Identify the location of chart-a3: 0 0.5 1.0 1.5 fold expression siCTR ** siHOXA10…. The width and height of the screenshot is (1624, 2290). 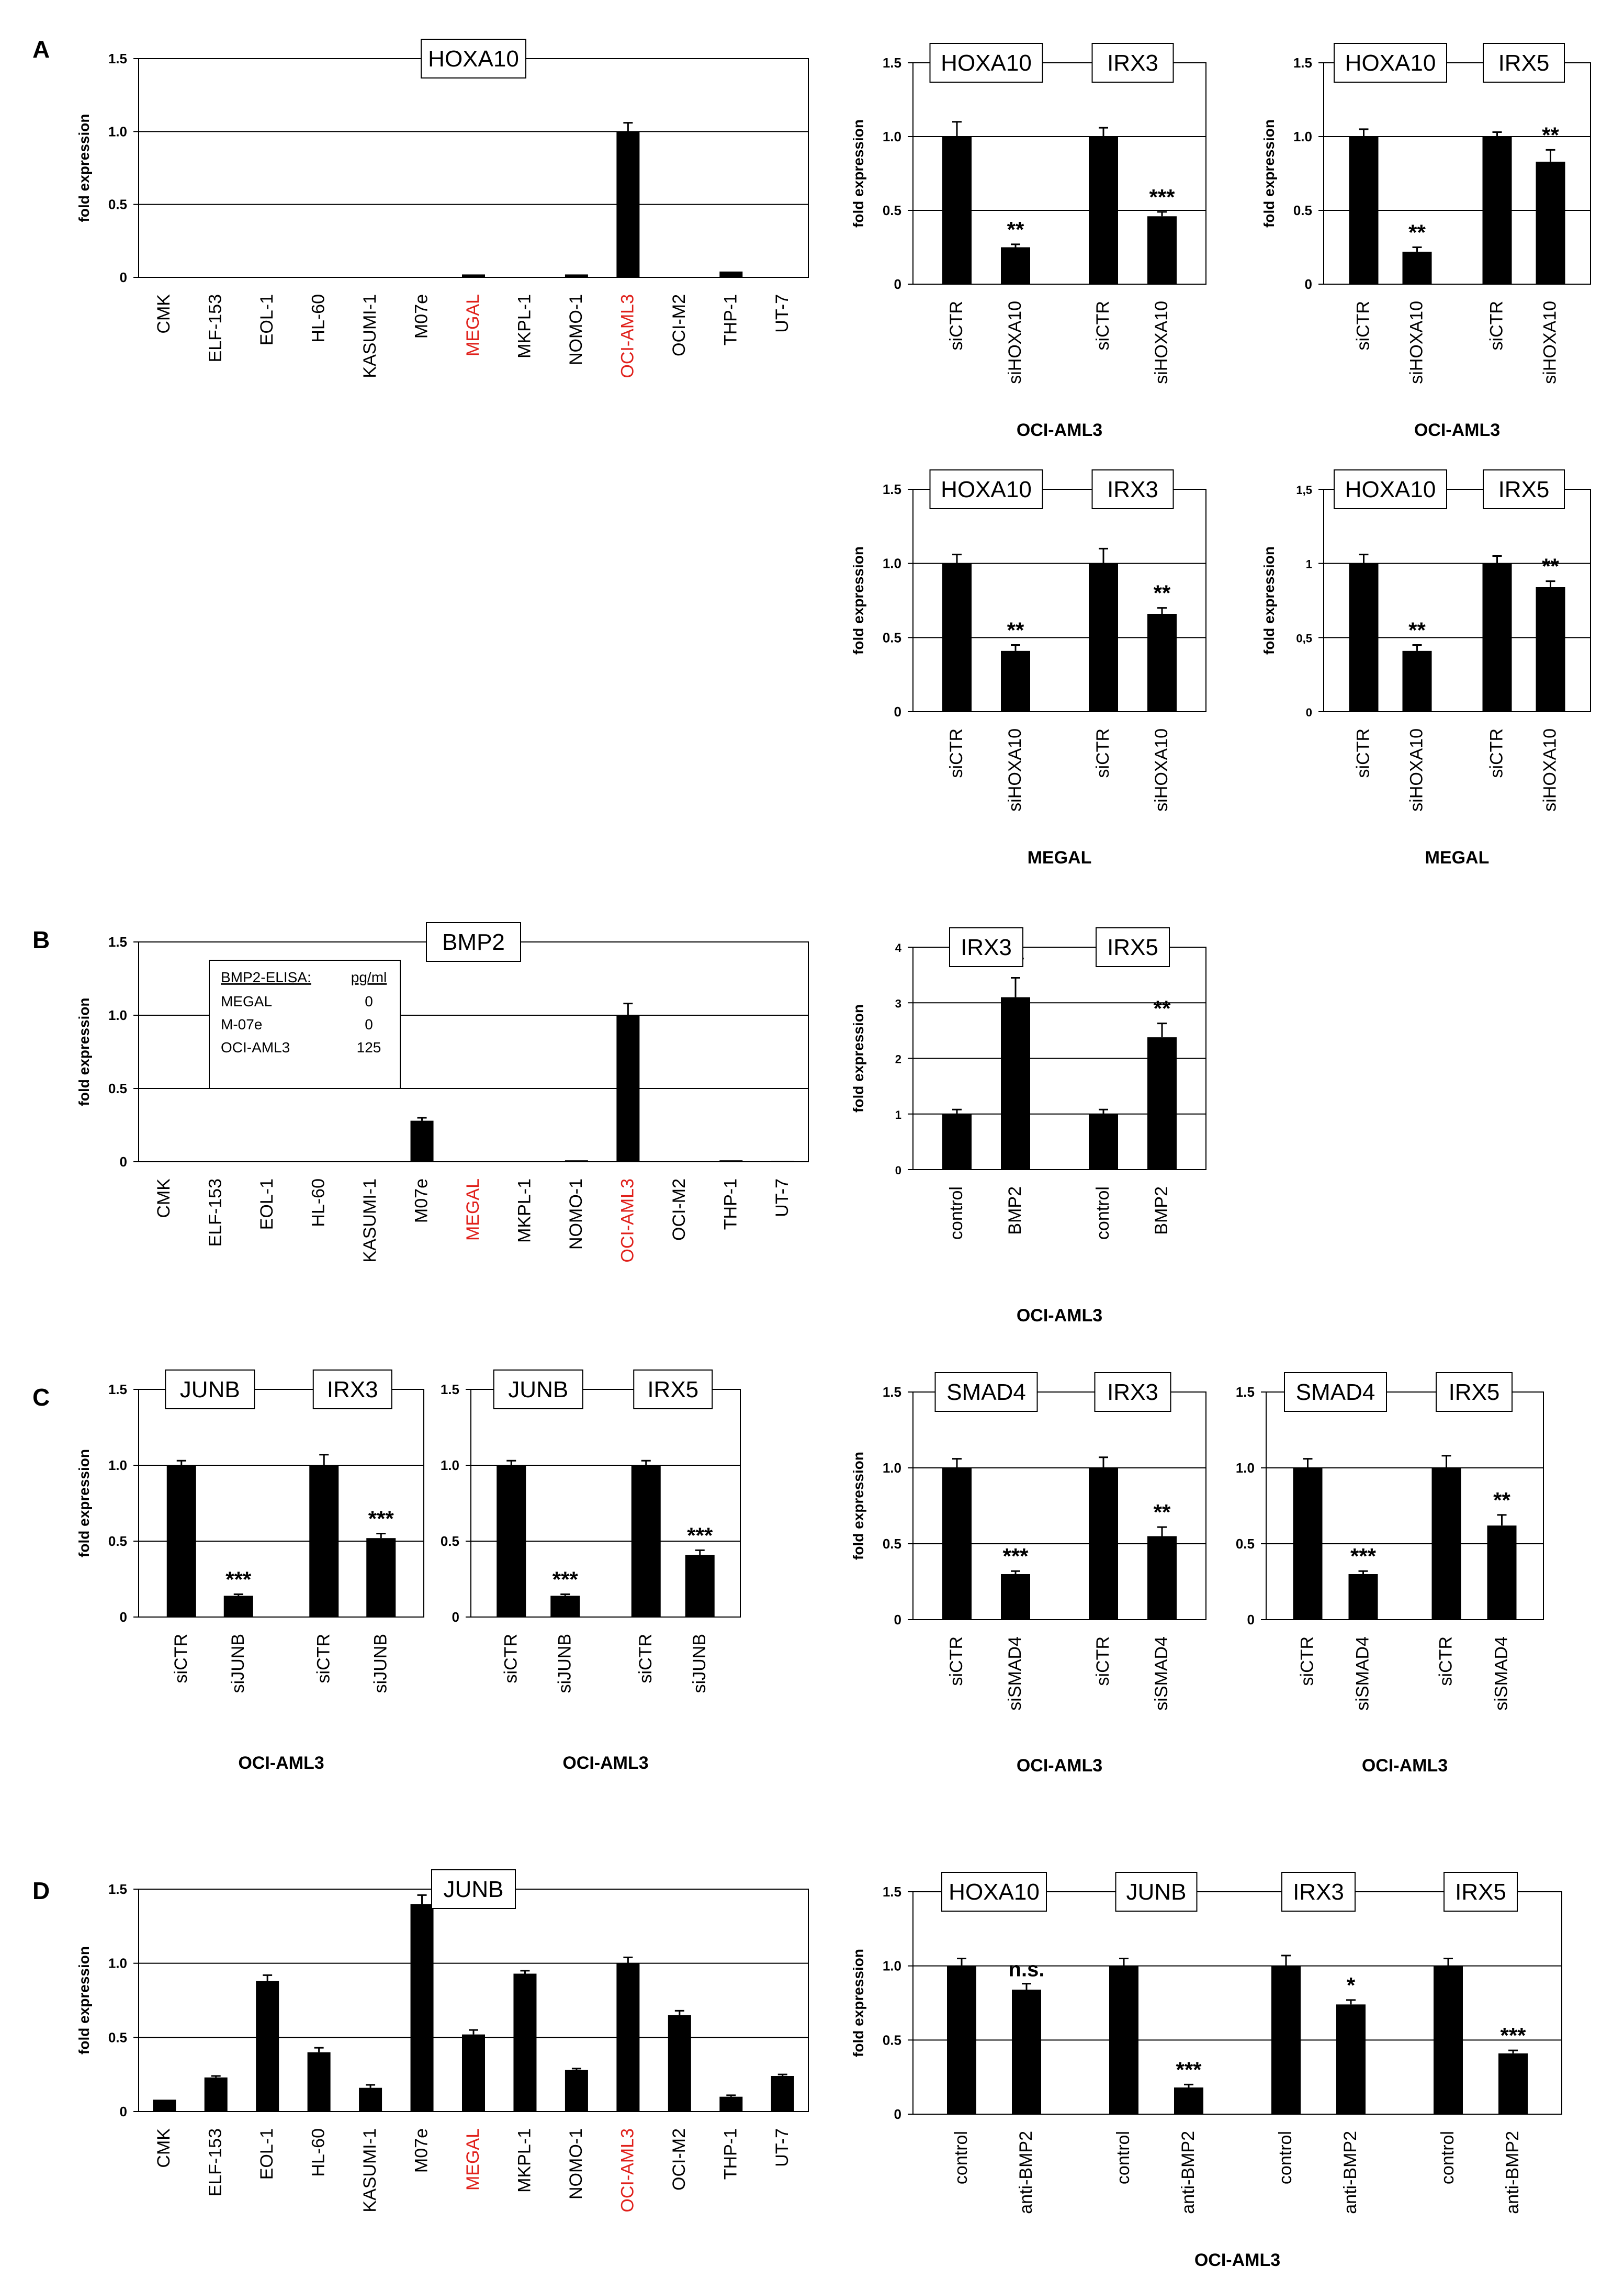
(1426, 241).